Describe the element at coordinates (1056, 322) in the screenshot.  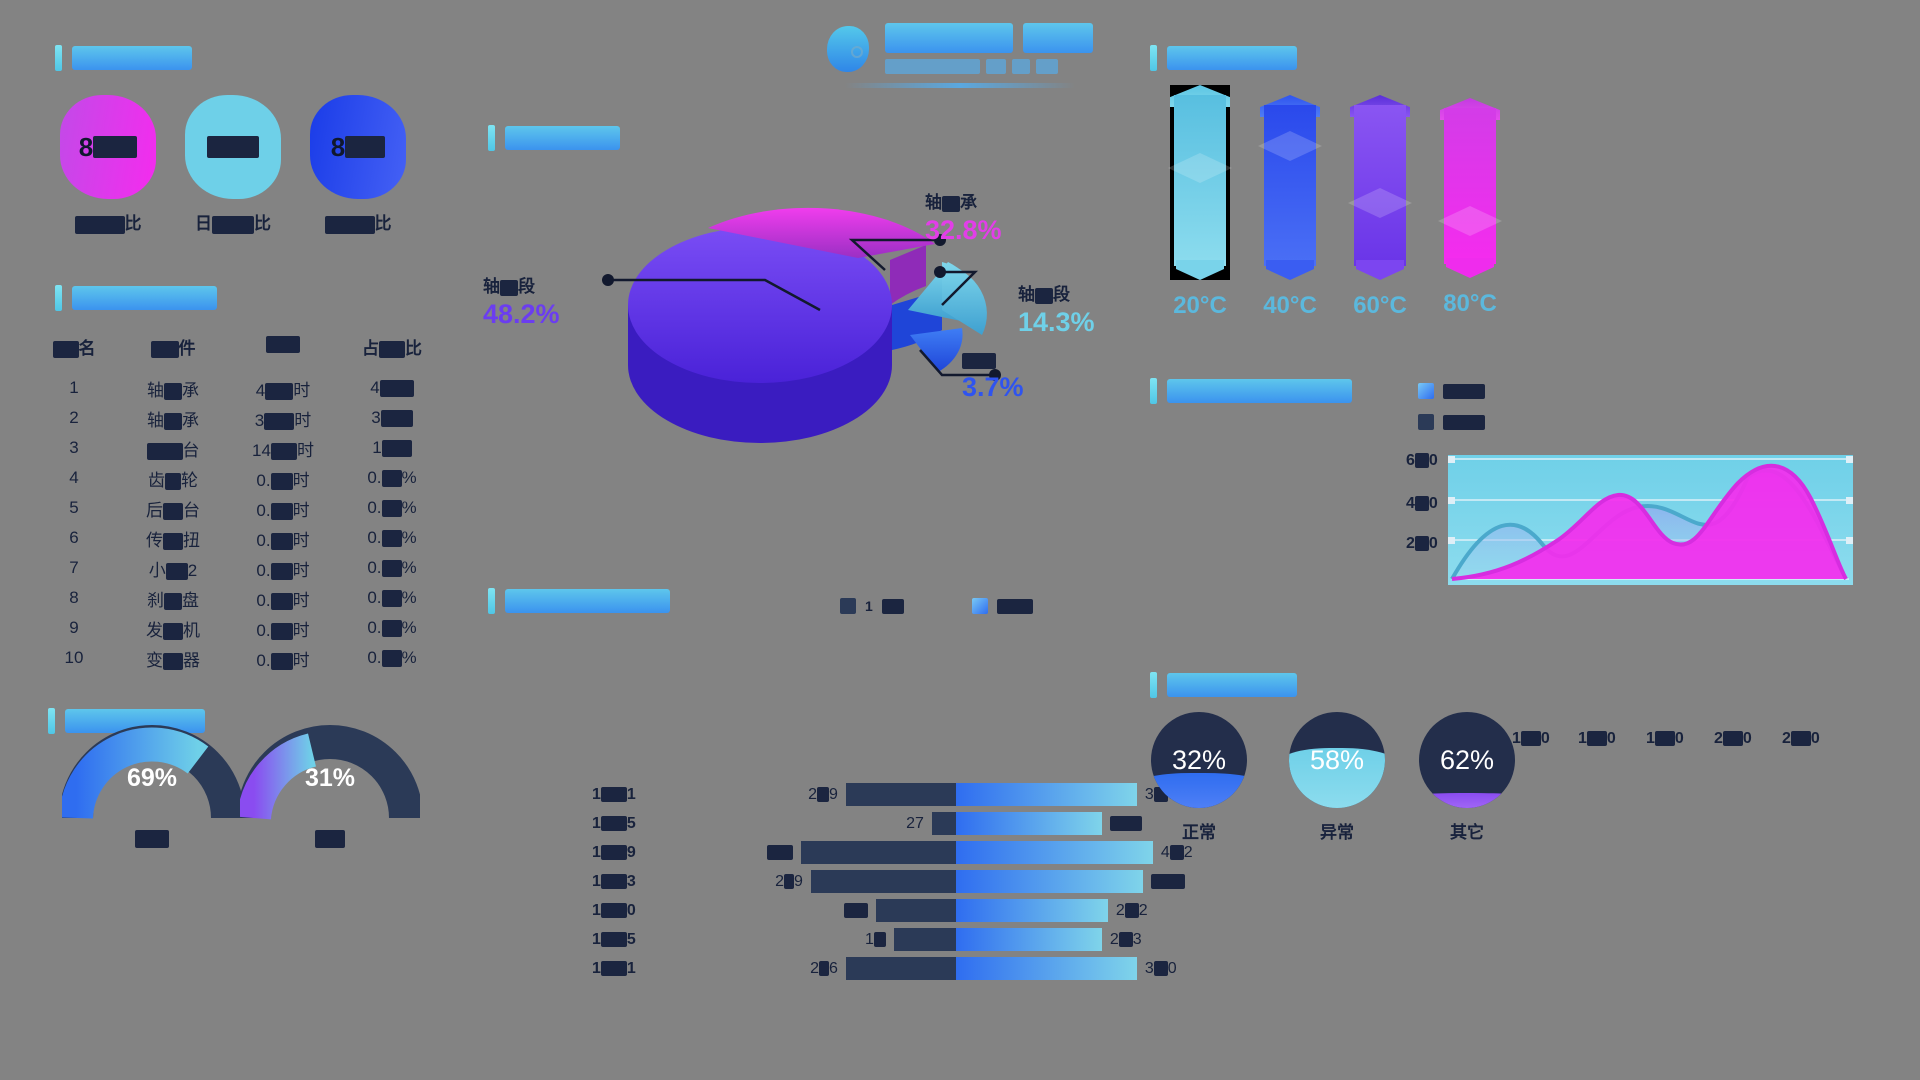
I see `pie-label-3-value: 14.3%` at that location.